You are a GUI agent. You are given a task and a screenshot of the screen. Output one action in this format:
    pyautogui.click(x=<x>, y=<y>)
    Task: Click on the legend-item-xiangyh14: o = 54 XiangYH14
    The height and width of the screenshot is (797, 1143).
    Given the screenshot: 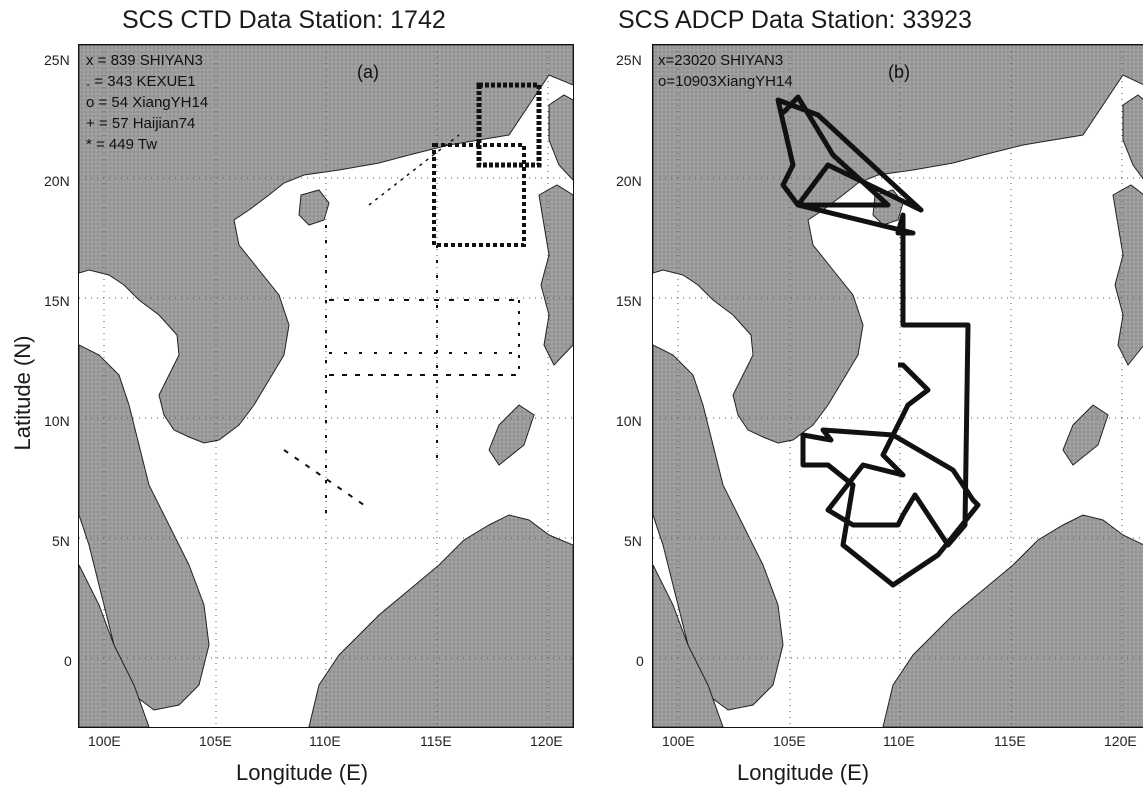 What is the action you would take?
    pyautogui.click(x=147, y=102)
    